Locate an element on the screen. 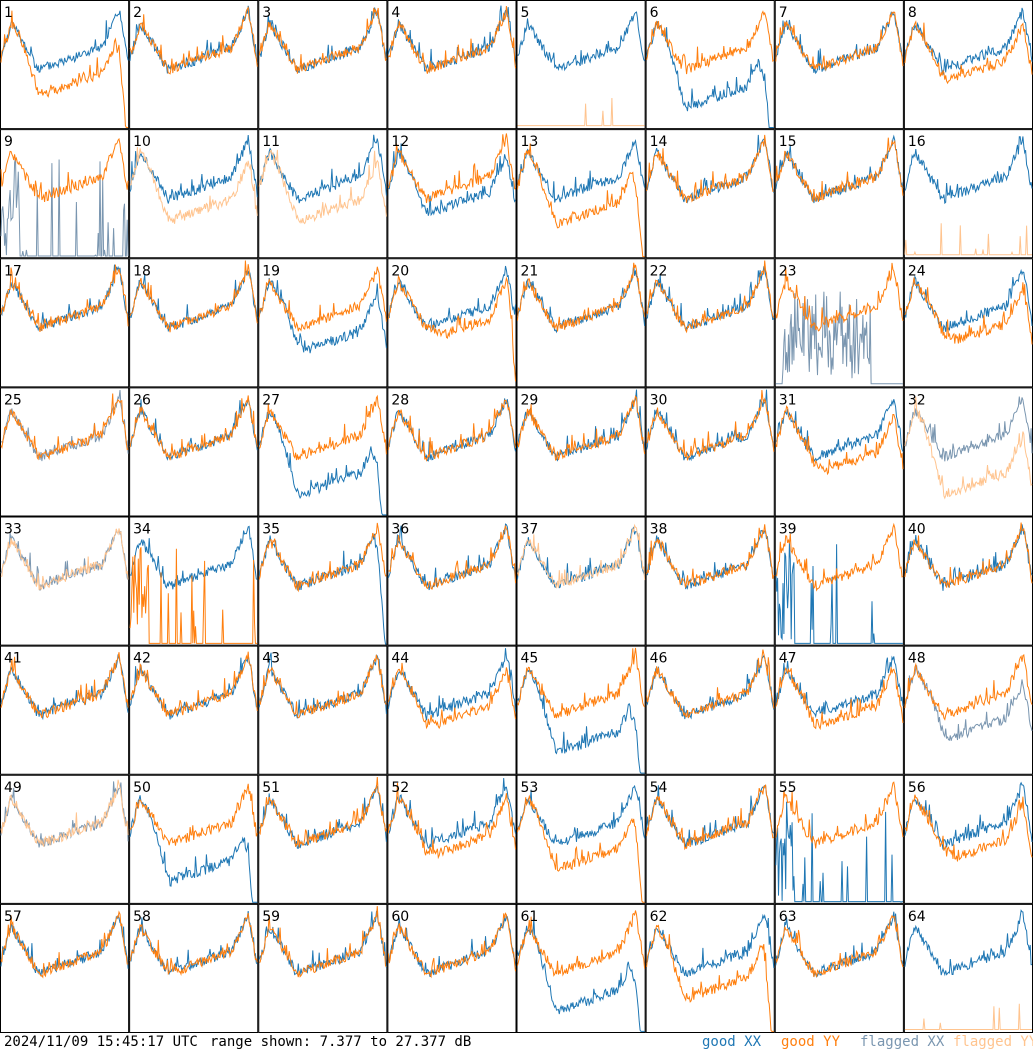  panel-62: 62 is located at coordinates (710, 968).